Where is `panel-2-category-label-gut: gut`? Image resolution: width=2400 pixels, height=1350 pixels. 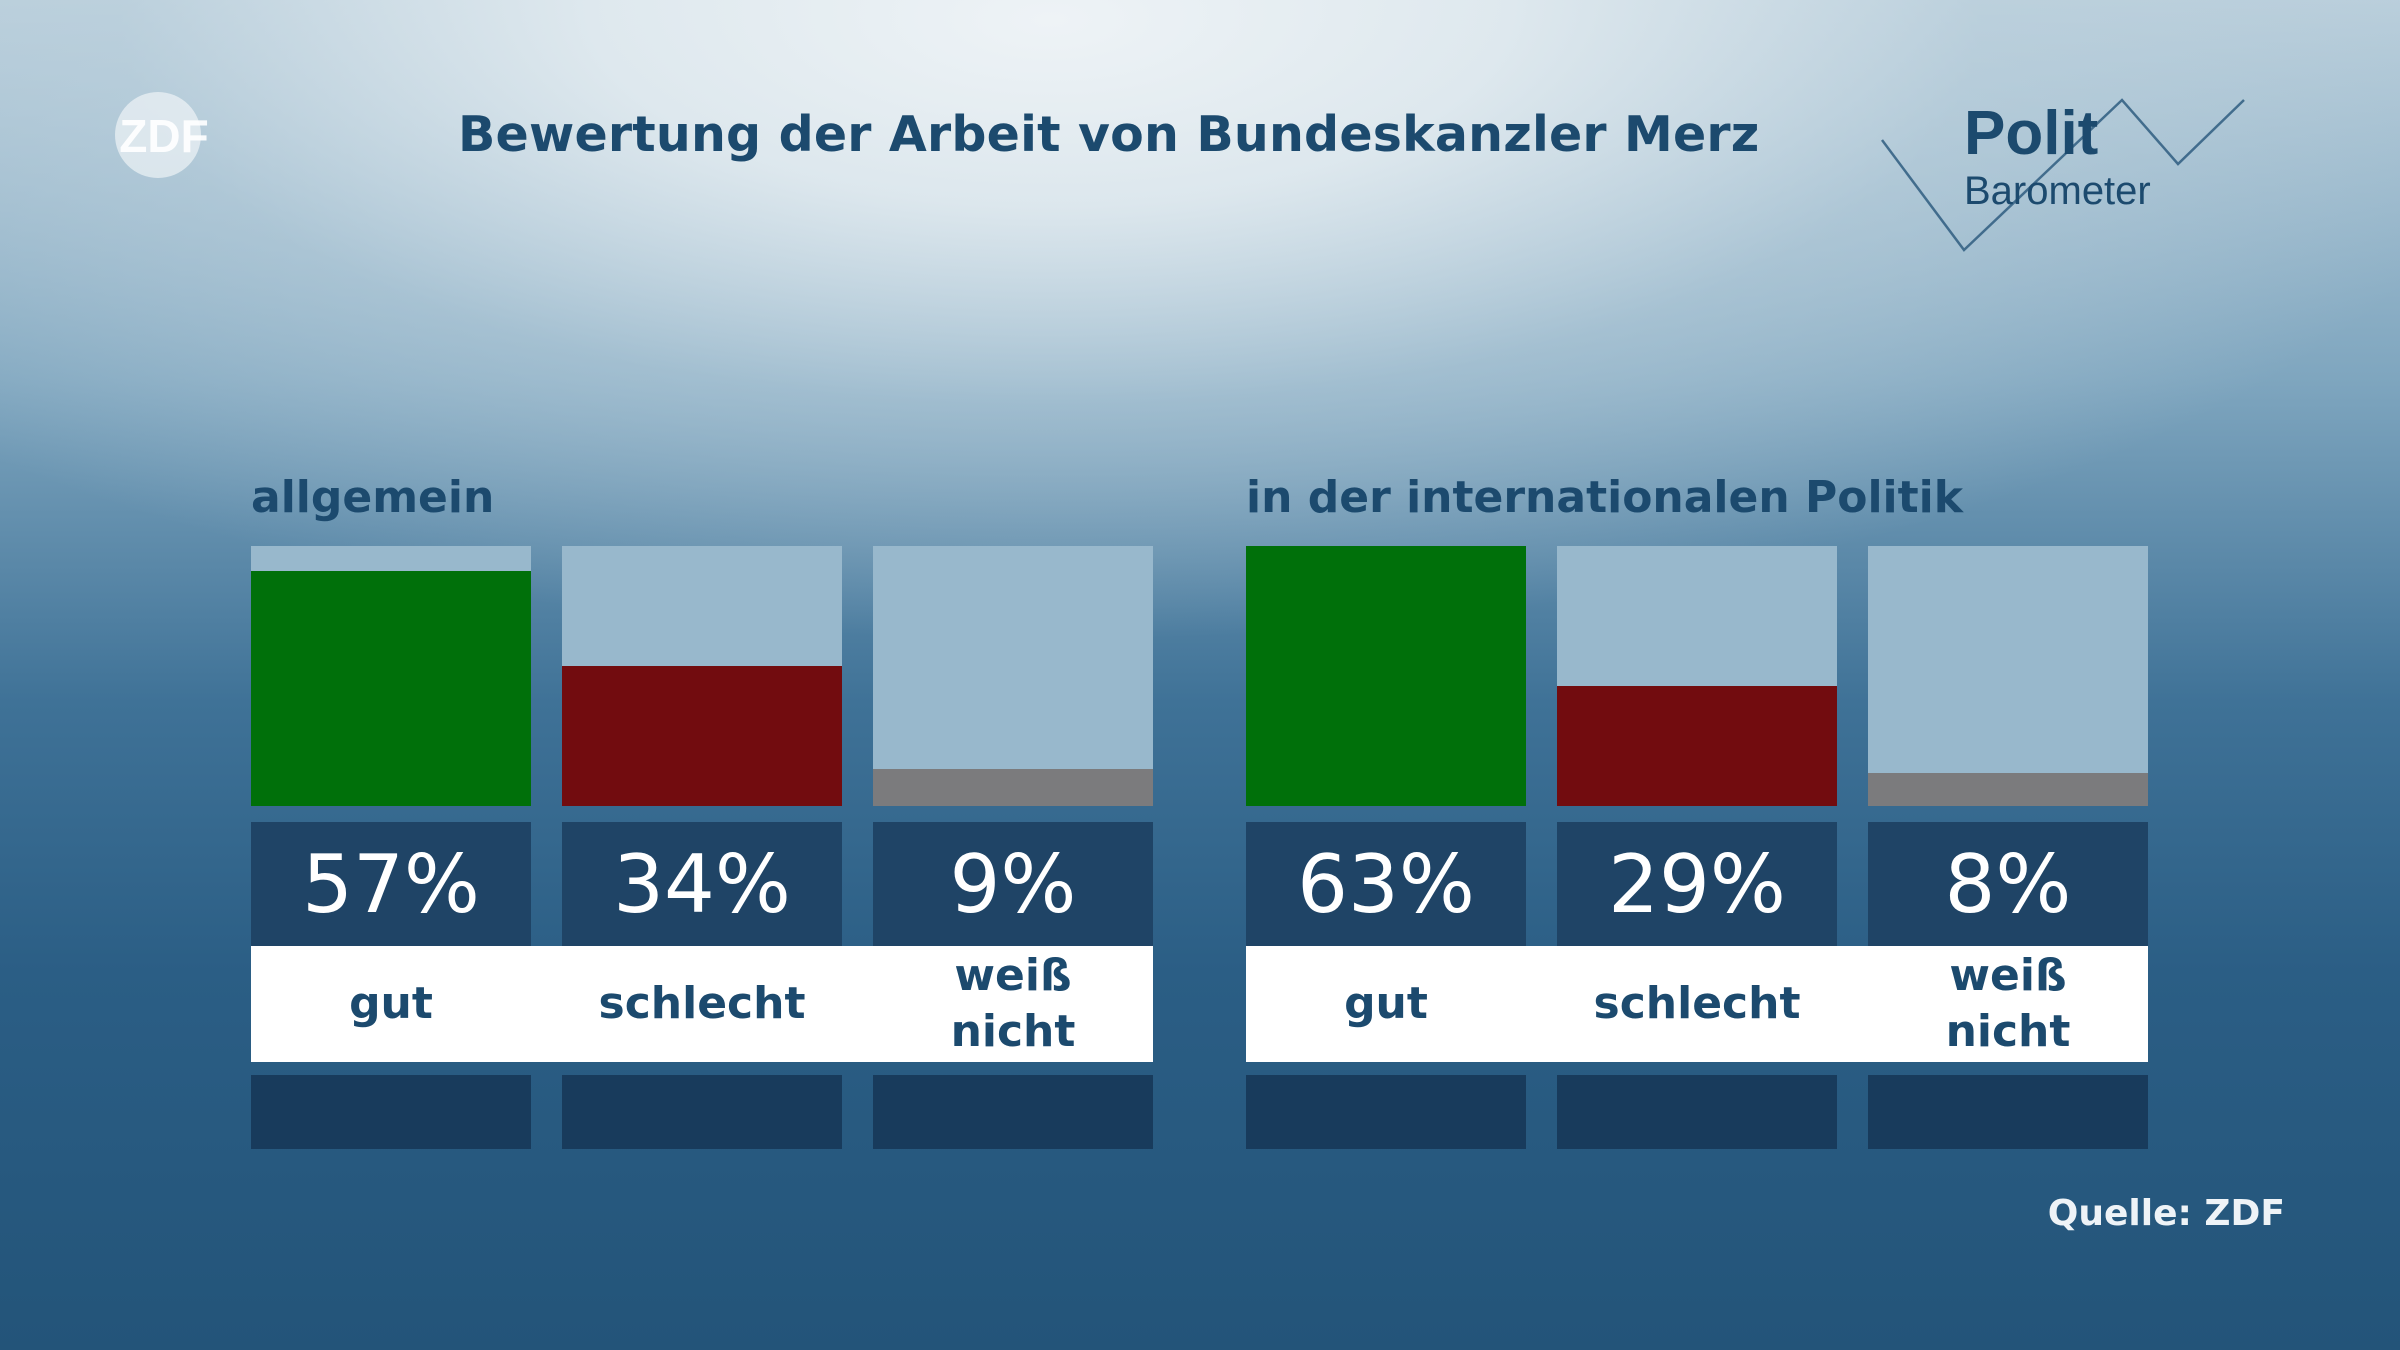
panel-2-category-label-gut: gut is located at coordinates (1386, 1003).